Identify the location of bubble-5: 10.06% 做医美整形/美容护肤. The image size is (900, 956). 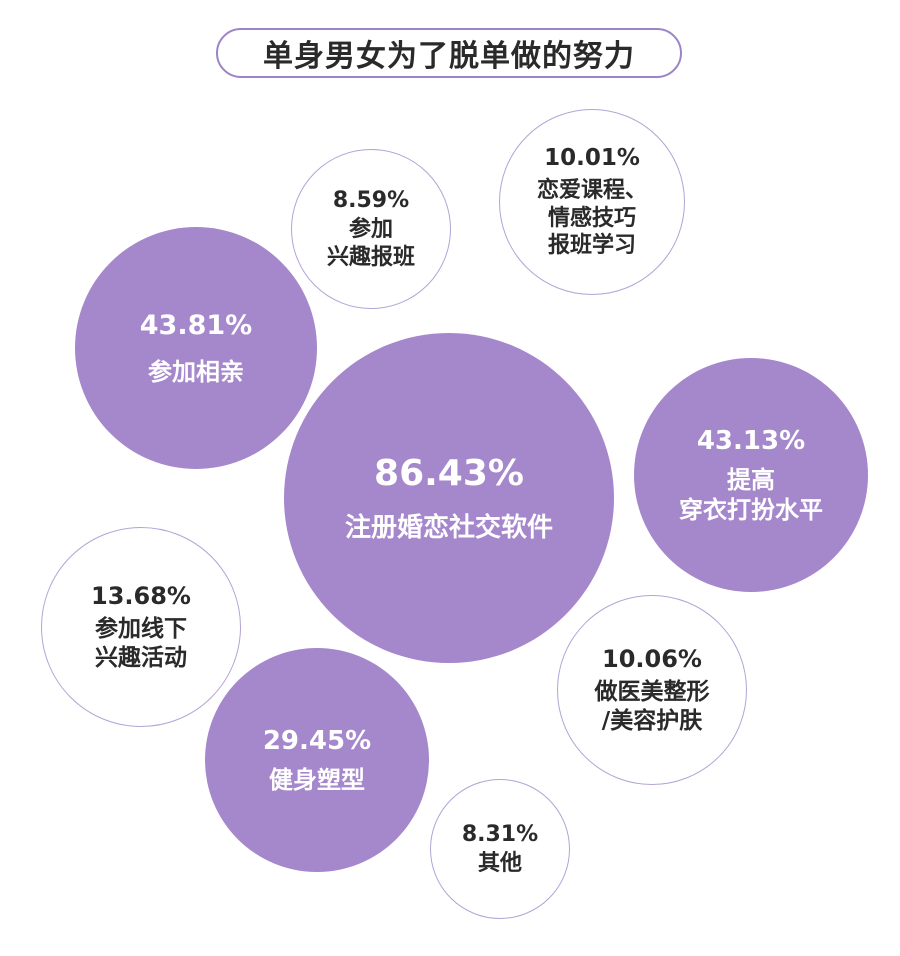
(652, 690).